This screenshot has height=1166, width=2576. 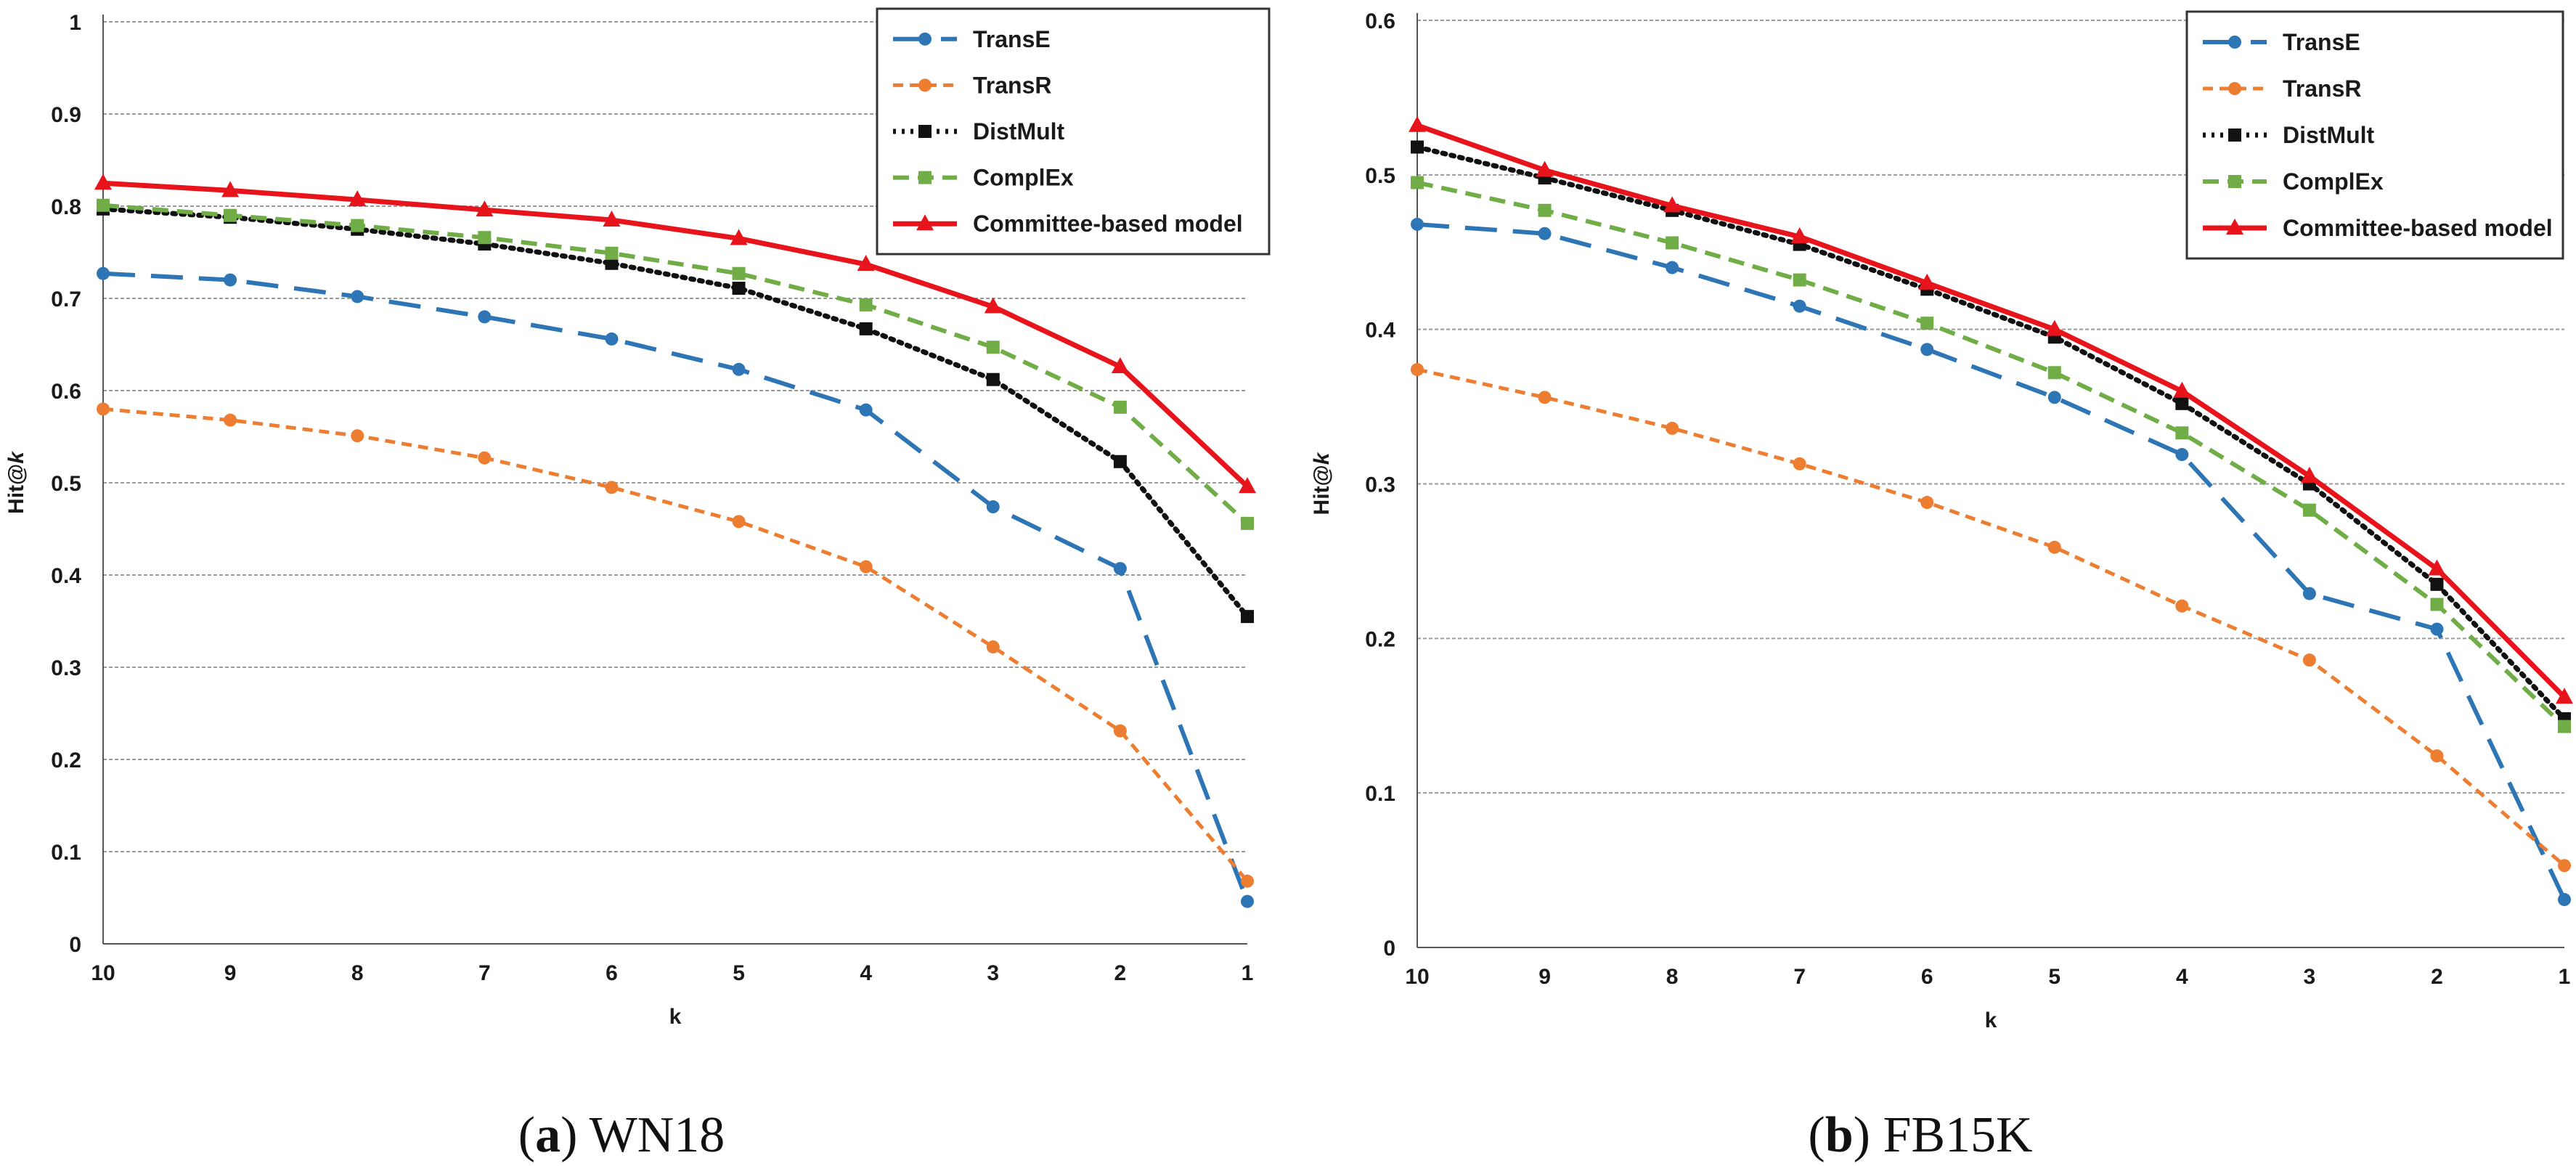 I want to click on caption-fb15k: (b) FB15K, so click(x=1920, y=1135).